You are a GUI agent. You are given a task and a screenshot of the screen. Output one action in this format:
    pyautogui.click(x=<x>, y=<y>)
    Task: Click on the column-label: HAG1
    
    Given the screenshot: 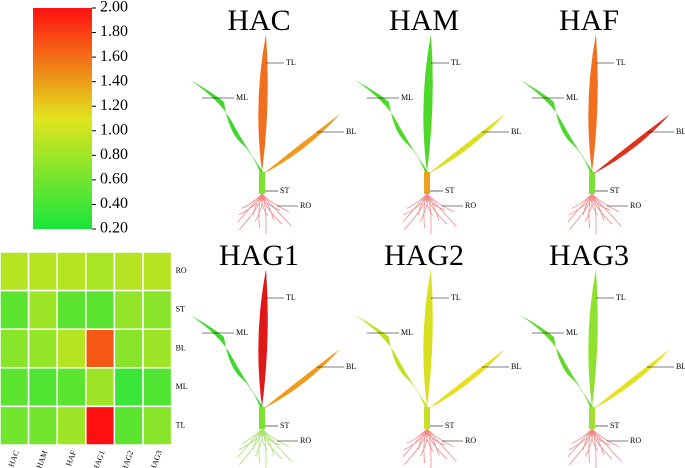 What is the action you would take?
    pyautogui.click(x=99, y=458)
    